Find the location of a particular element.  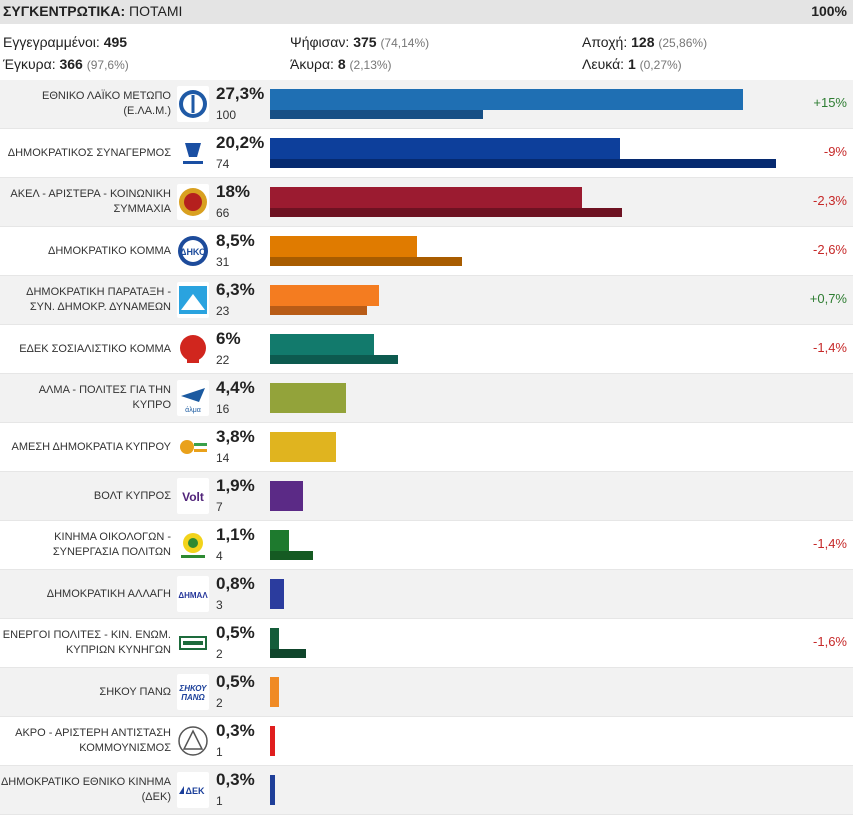

blank-stat: Λευκά: 1 (0,27%) is located at coordinates (632, 64).